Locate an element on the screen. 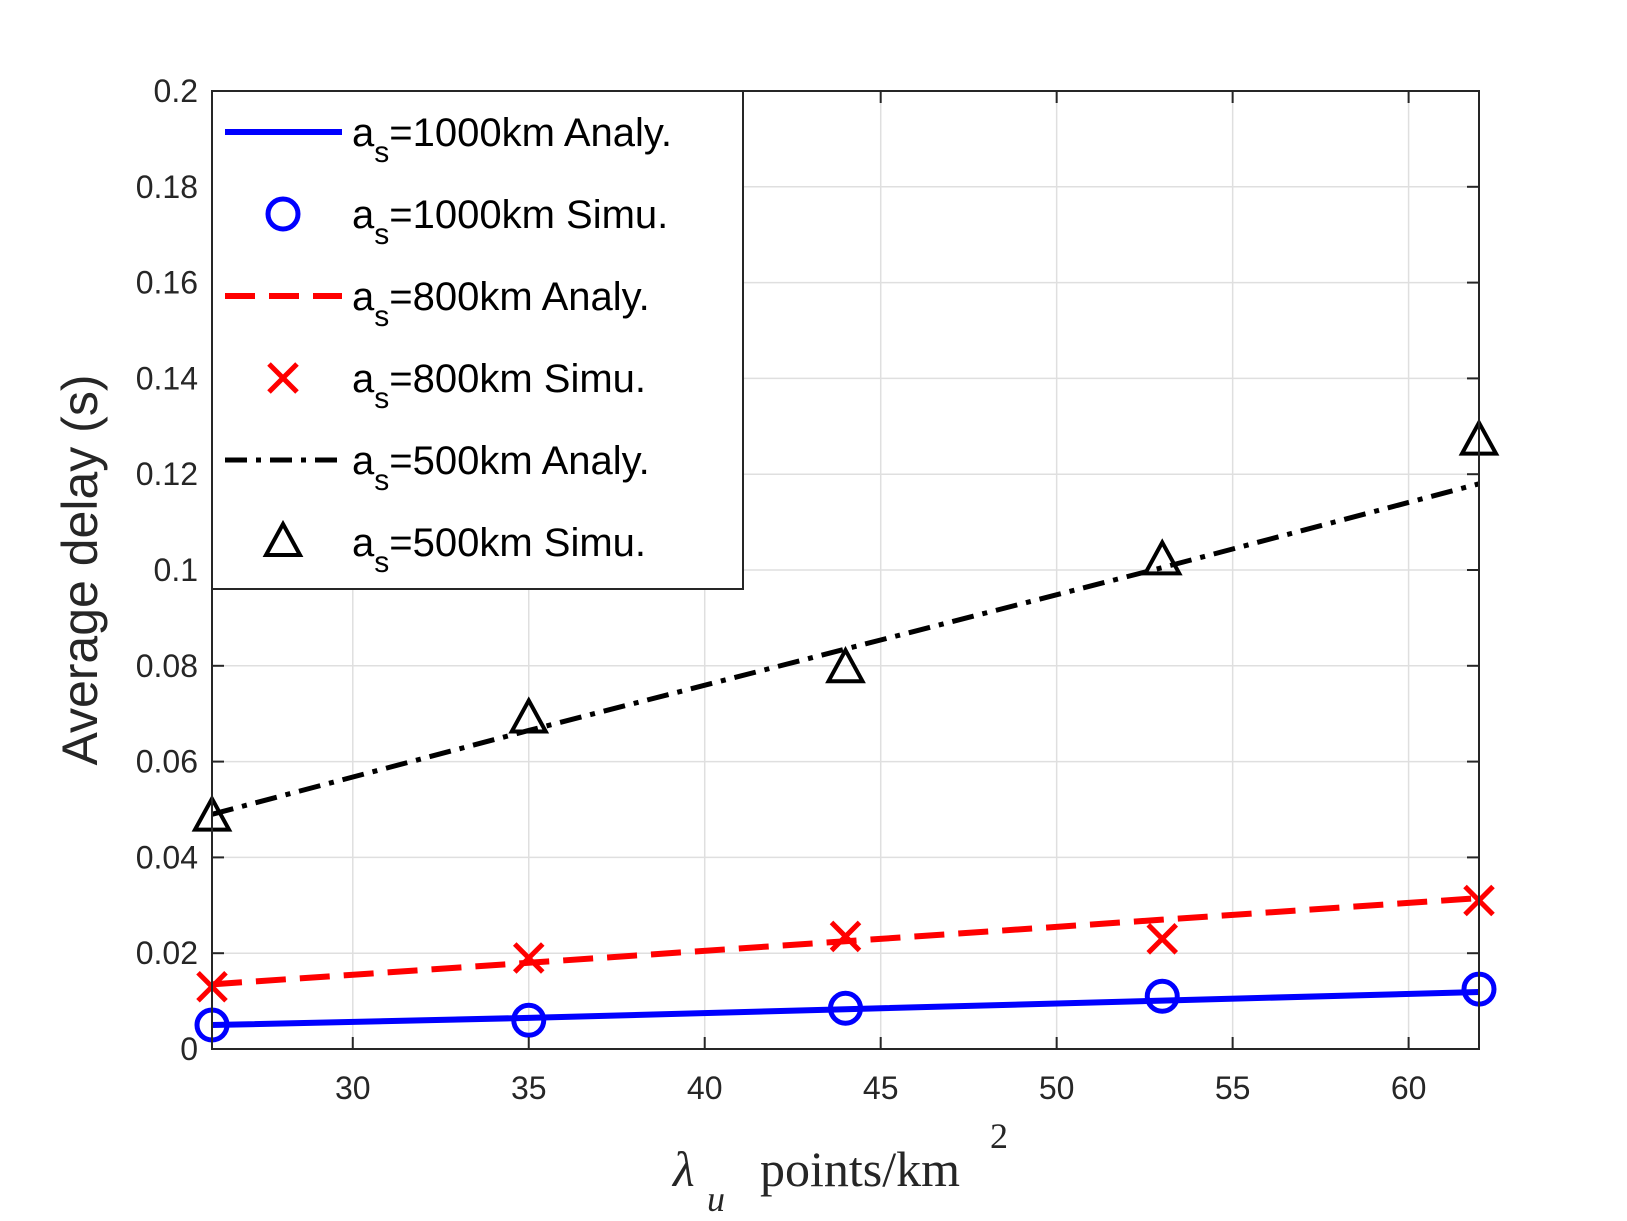 This screenshot has height=1221, width=1627. x-tick-label: 45 is located at coordinates (881, 1088).